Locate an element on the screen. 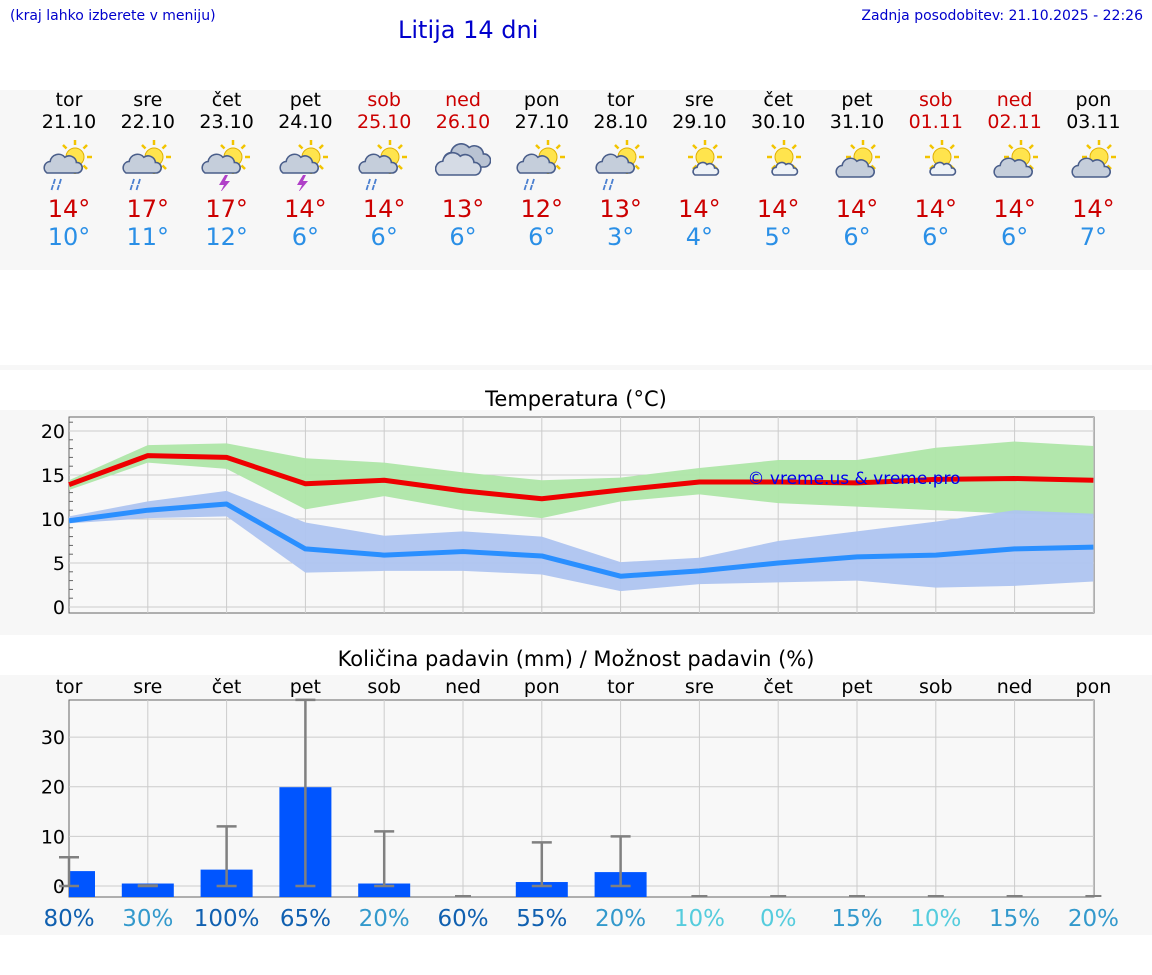 The height and width of the screenshot is (975, 1152). day-column: sre 29.10 14° 4° is located at coordinates (699, 170).